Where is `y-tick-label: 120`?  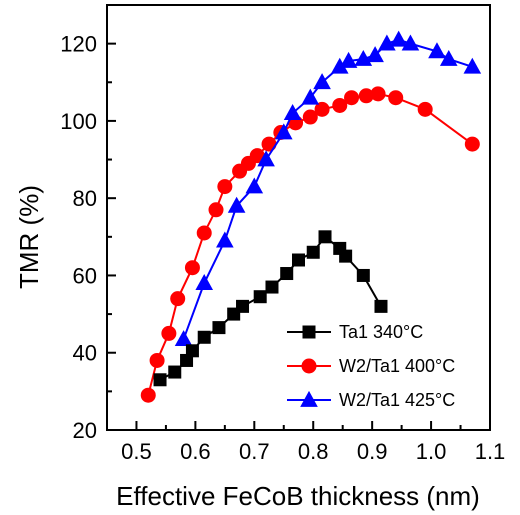
y-tick-label: 120 is located at coordinates (78, 44).